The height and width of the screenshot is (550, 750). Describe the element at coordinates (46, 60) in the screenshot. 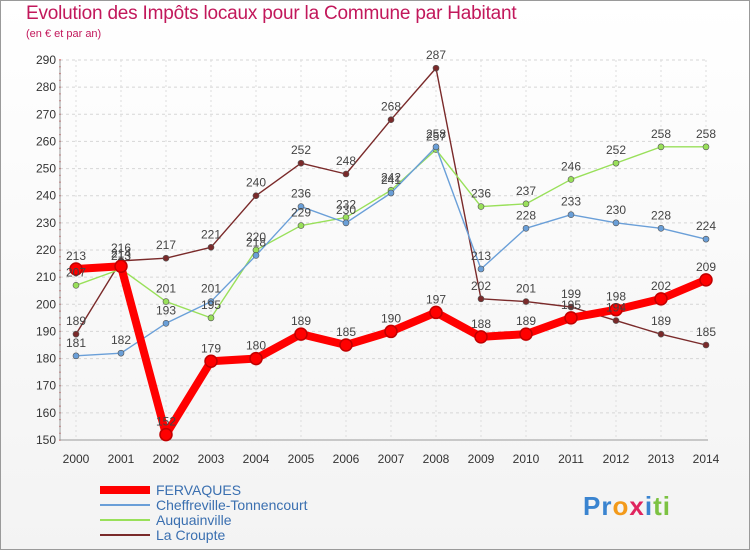

I see `y-tick-label: 290` at that location.